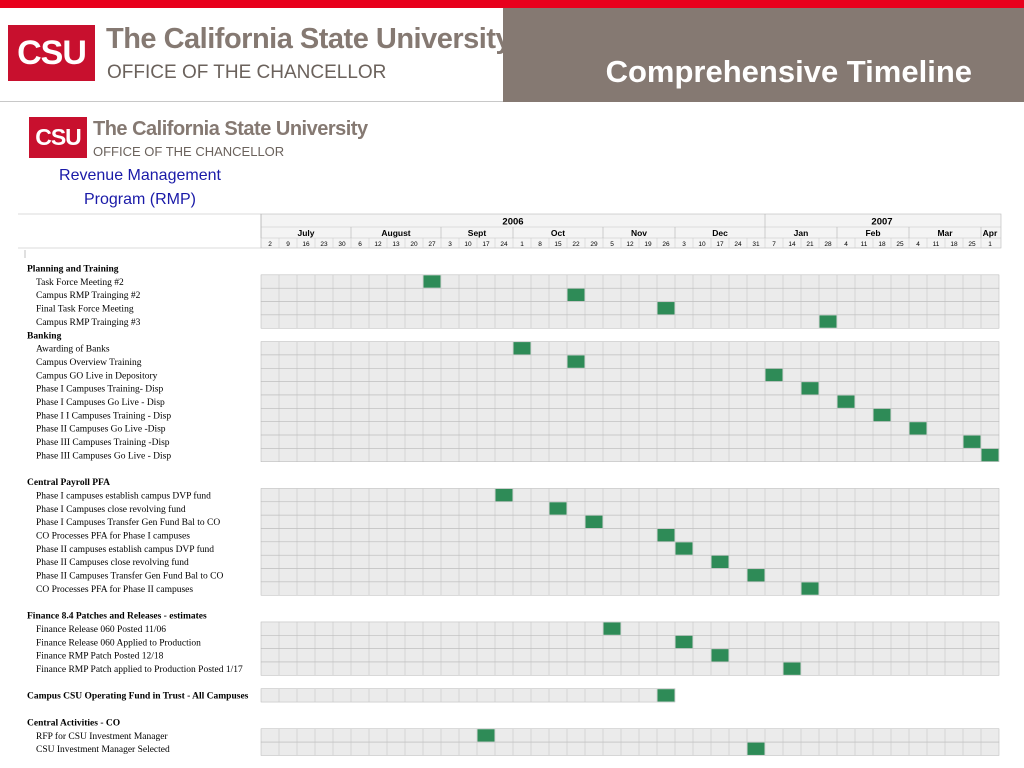 The width and height of the screenshot is (1024, 768). What do you see at coordinates (702, 244) in the screenshot?
I see `week-label: 10` at bounding box center [702, 244].